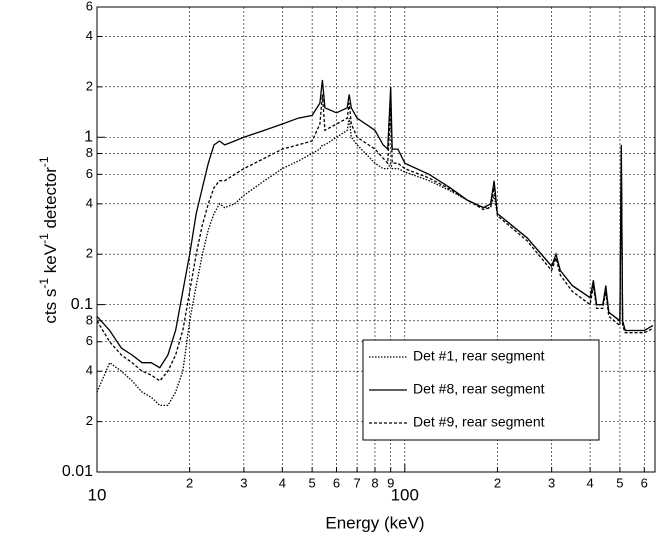 The height and width of the screenshot is (542, 656). What do you see at coordinates (50, 260) in the screenshot?
I see `y-label-part: keV` at bounding box center [50, 260].